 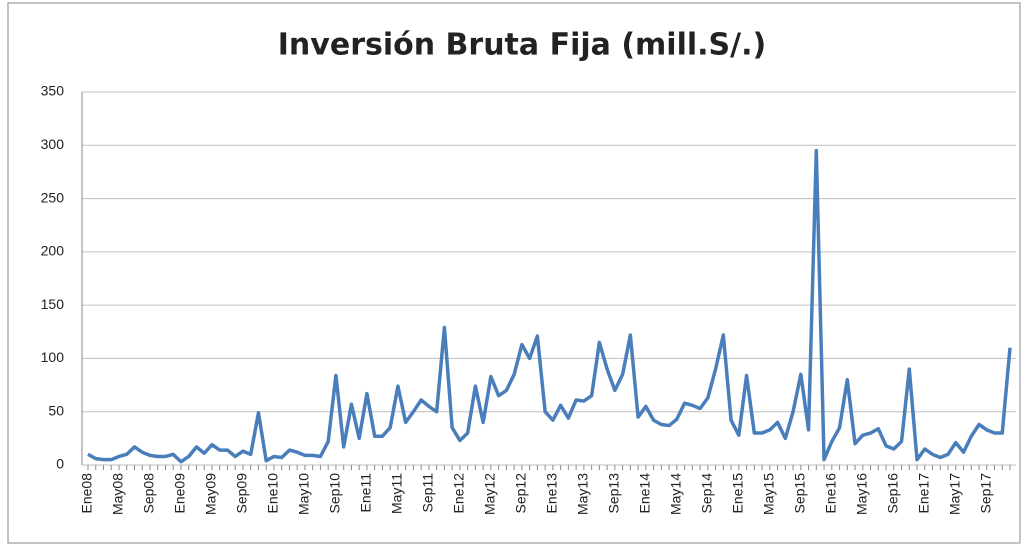 What do you see at coordinates (954, 494) in the screenshot?
I see `x-tick-label: May17` at bounding box center [954, 494].